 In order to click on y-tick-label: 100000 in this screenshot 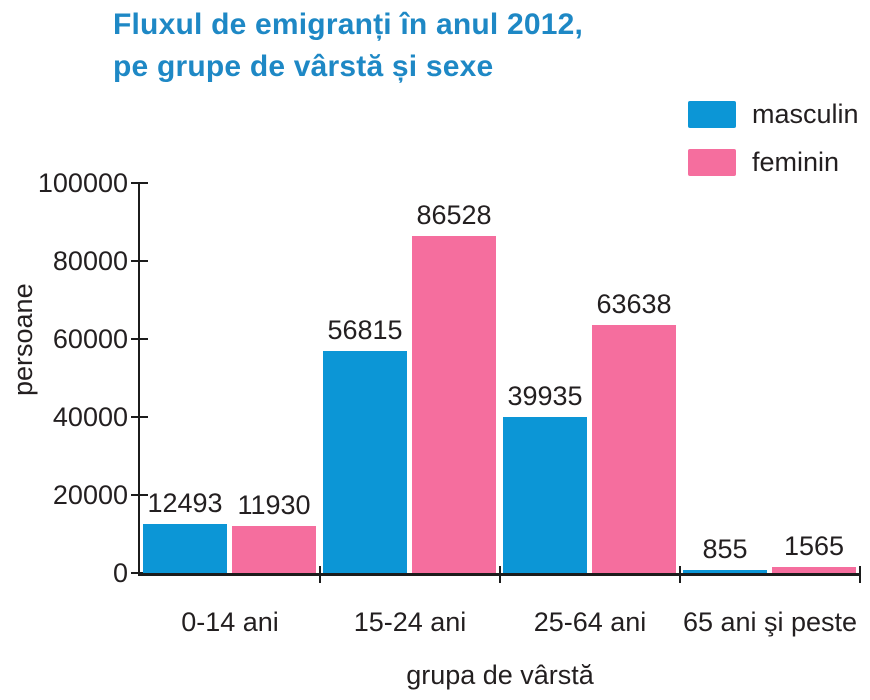, I will do `click(82, 183)`.